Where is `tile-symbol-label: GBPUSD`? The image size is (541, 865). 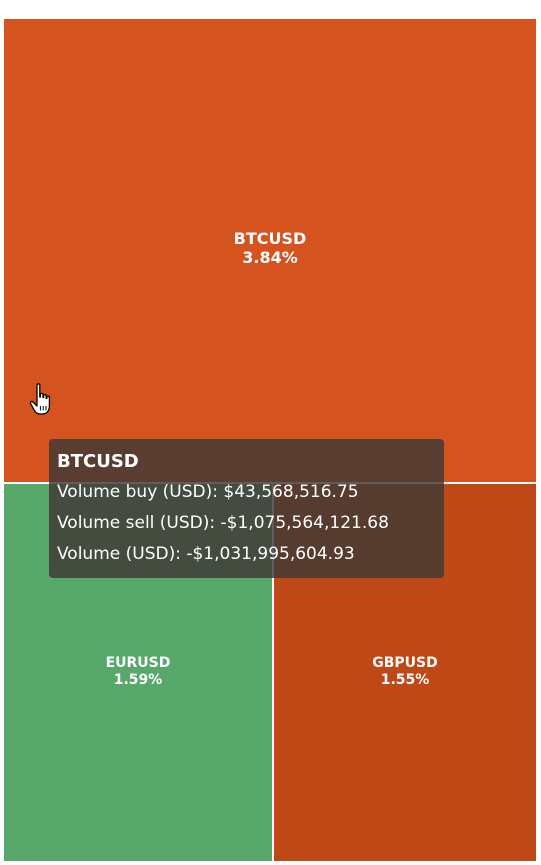
tile-symbol-label: GBPUSD is located at coordinates (405, 663).